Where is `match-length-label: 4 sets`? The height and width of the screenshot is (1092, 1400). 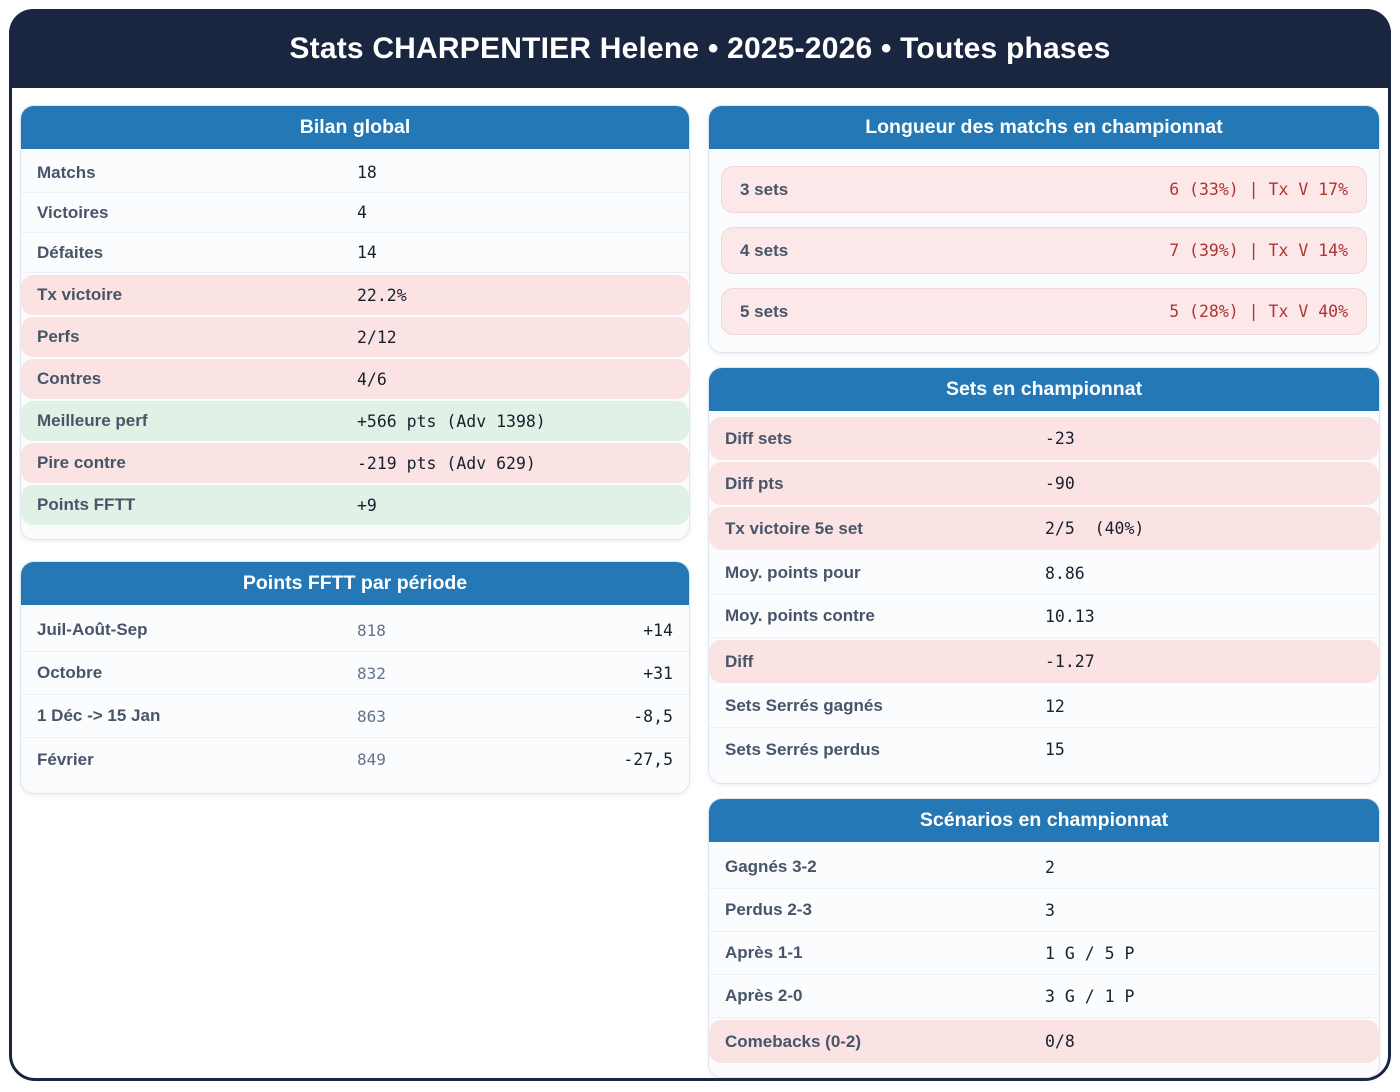 match-length-label: 4 sets is located at coordinates (764, 250).